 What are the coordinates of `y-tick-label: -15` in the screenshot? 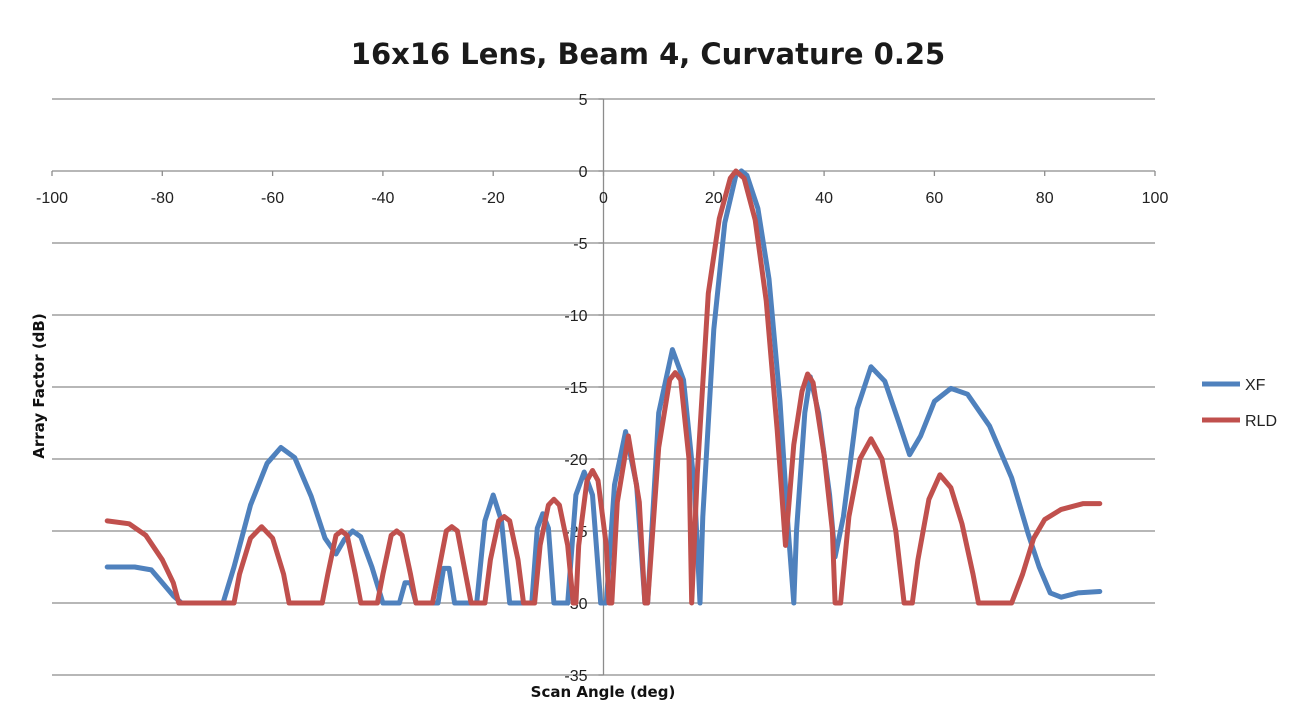 It's located at (575, 388).